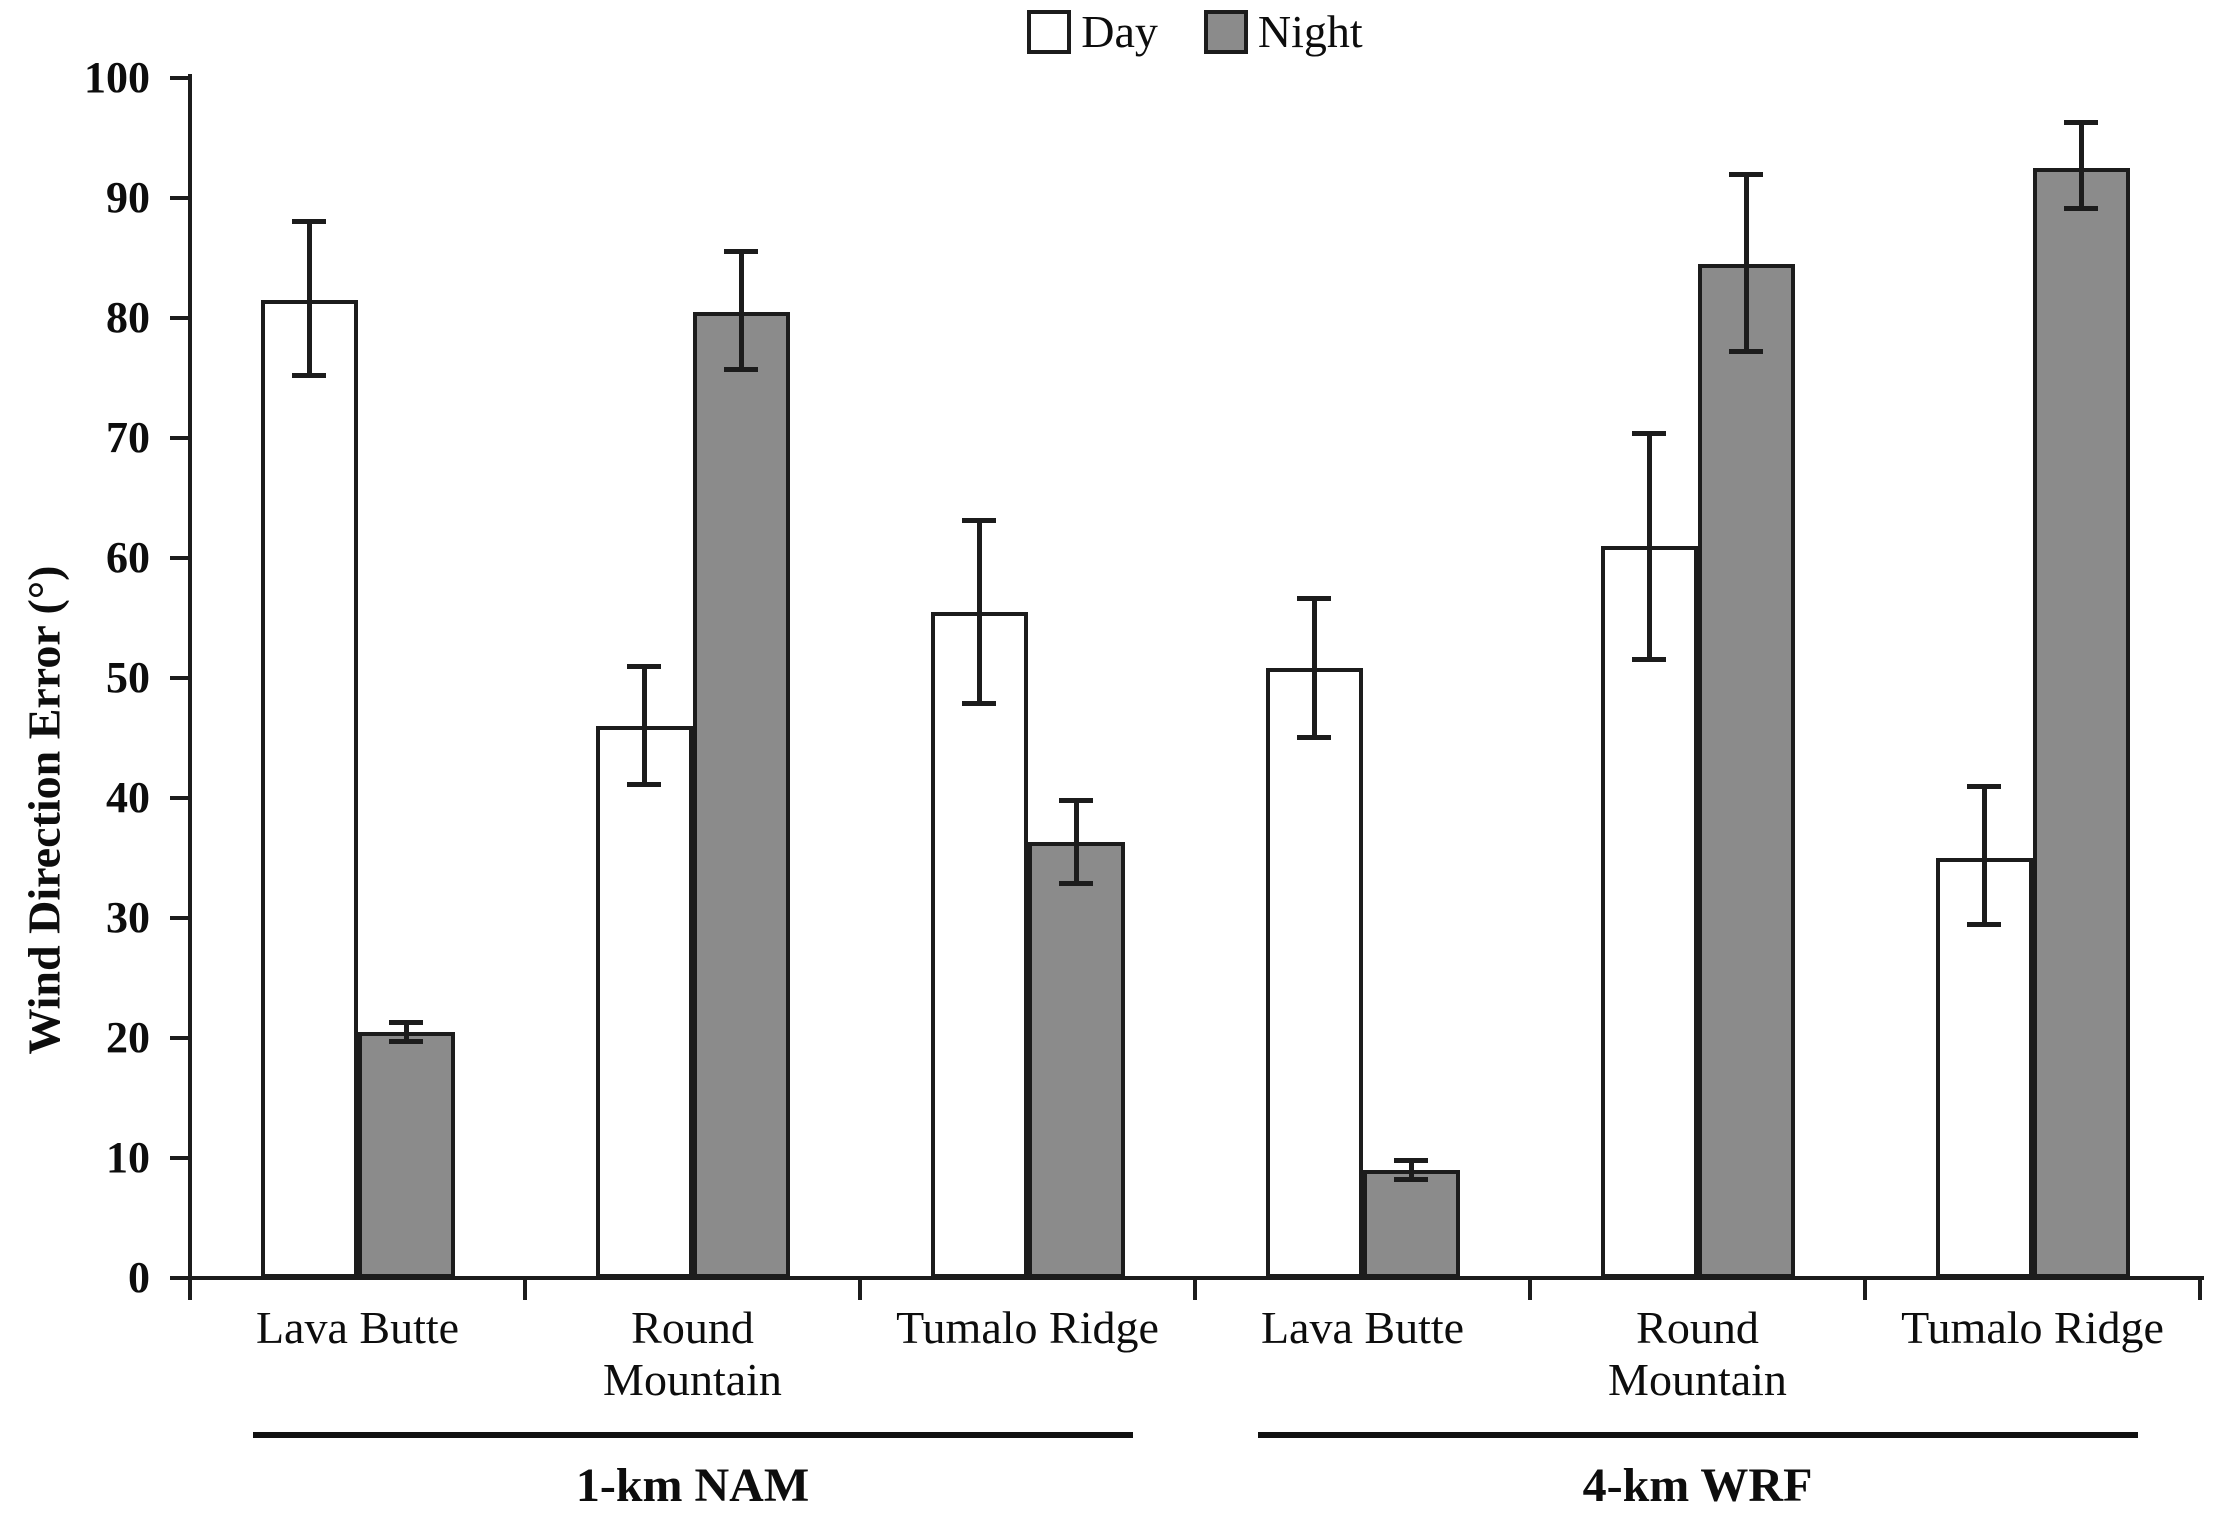  What do you see at coordinates (128, 1037) in the screenshot?
I see `y-axis-tick-label: 20` at bounding box center [128, 1037].